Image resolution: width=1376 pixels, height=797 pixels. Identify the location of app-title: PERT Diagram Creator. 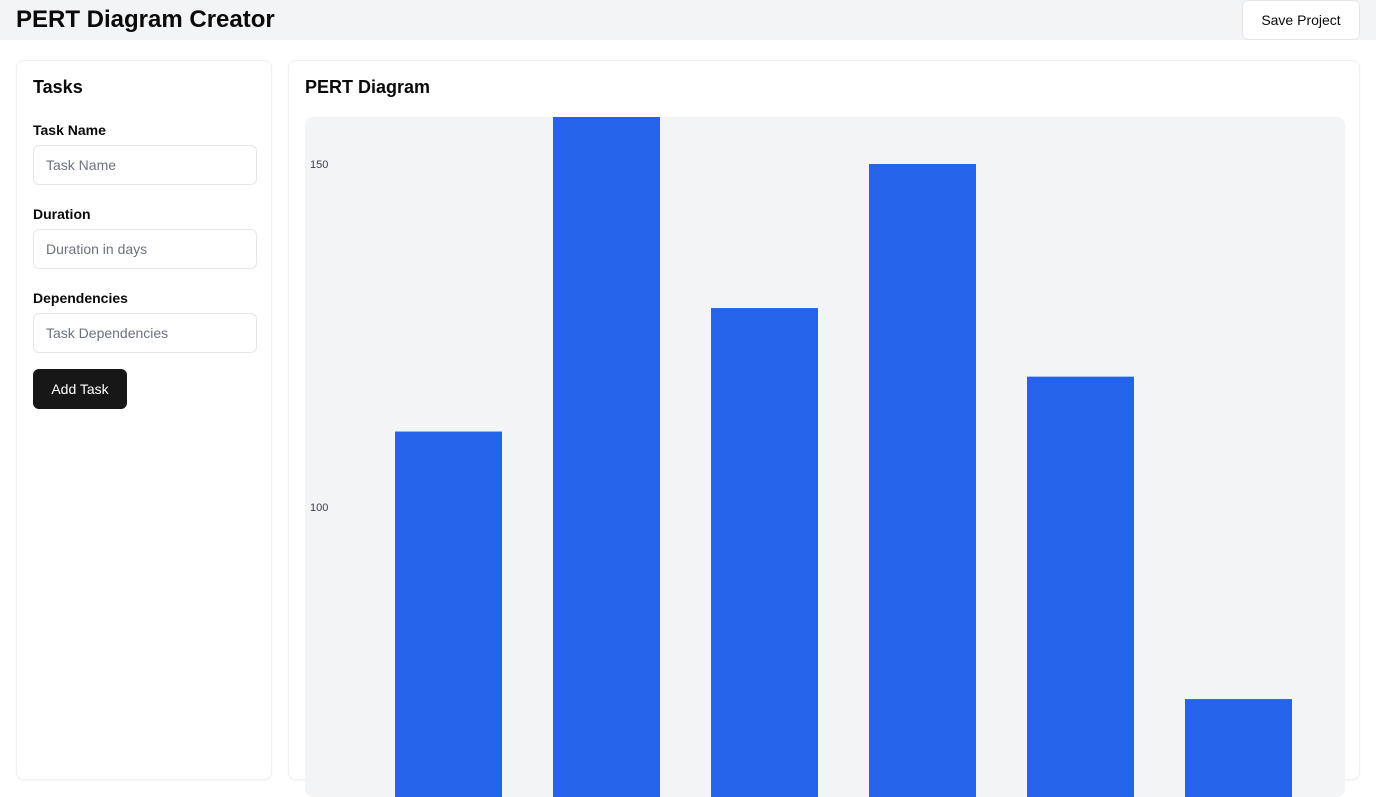
(145, 19).